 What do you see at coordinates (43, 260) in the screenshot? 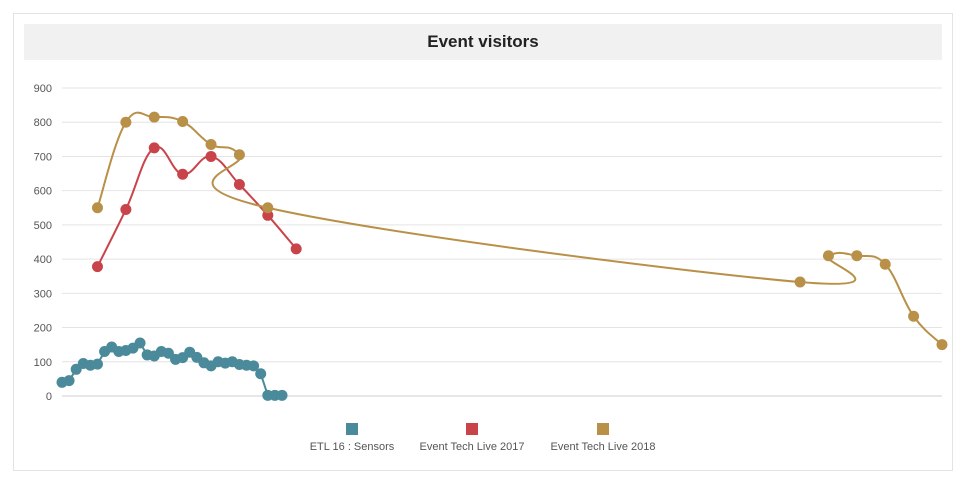
I see `y-tick-label: 400` at bounding box center [43, 260].